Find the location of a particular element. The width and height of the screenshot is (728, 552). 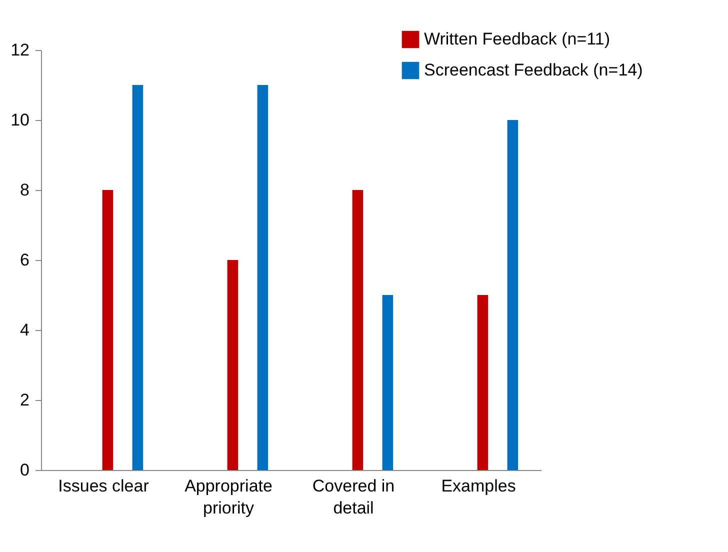

legend-label: Written Feedback (n=11) is located at coordinates (517, 39).